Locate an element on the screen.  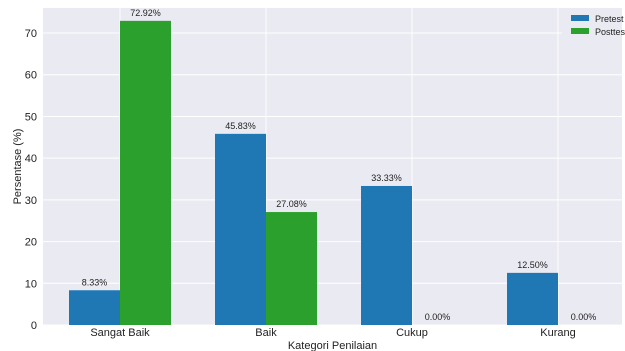
data-label-pretest-baik: 45.83% is located at coordinates (240, 126).